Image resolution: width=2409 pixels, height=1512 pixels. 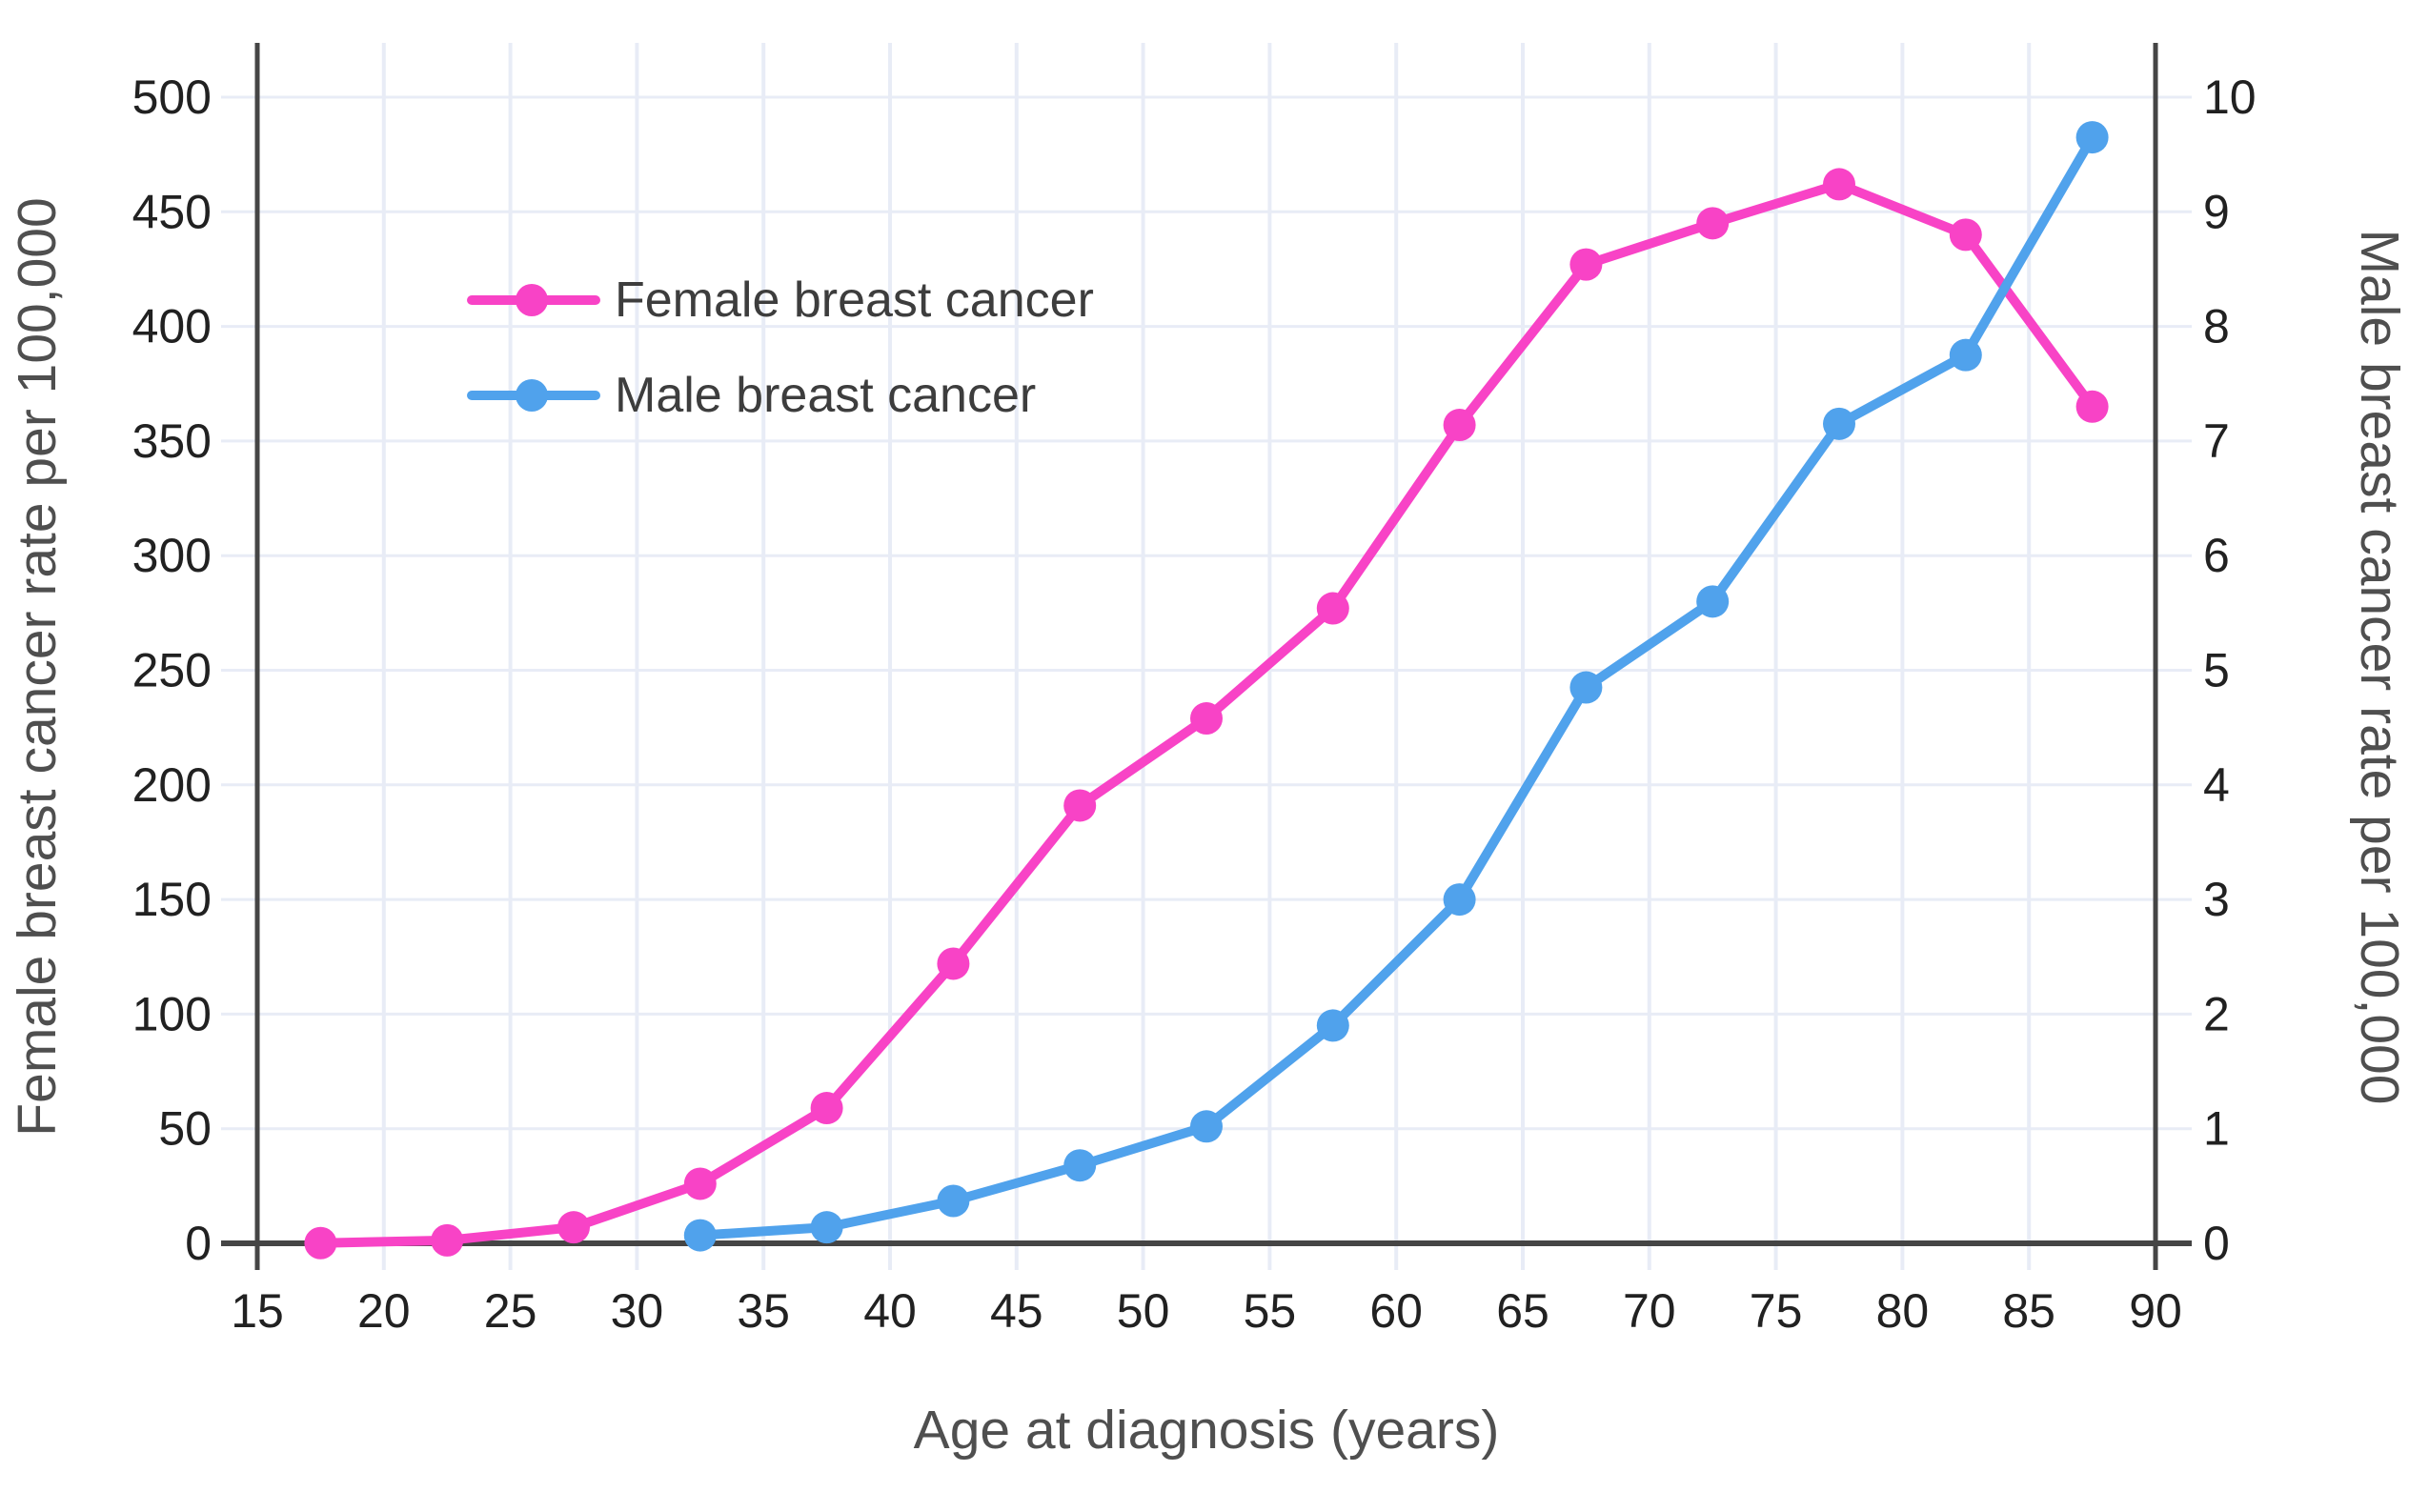 What do you see at coordinates (172, 555) in the screenshot?
I see `y-axis-left-tick-label: 300` at bounding box center [172, 555].